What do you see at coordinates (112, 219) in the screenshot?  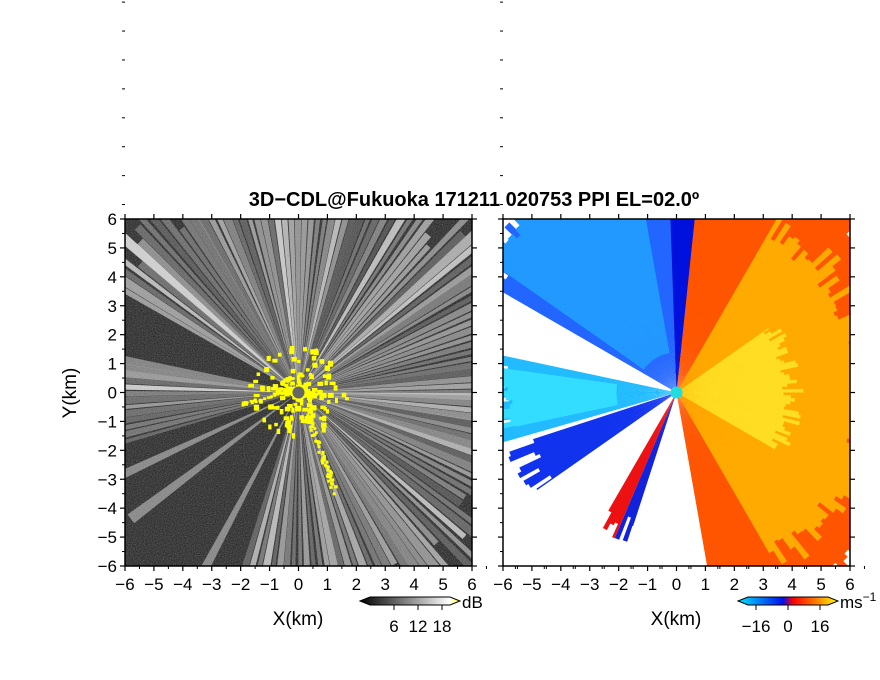 I see `y-tick-label: 6` at bounding box center [112, 219].